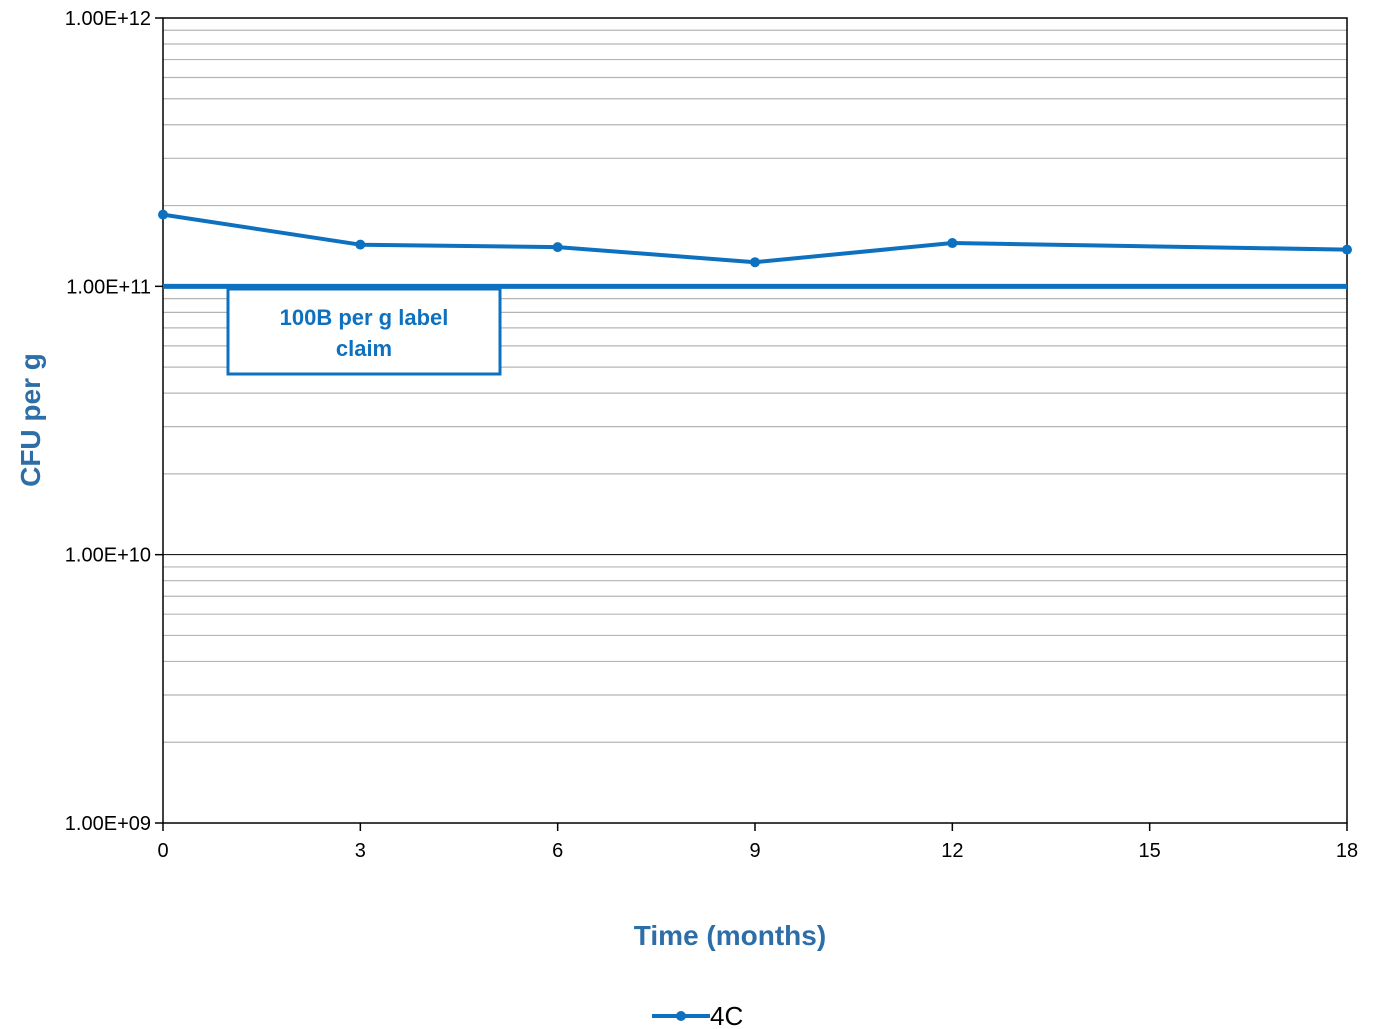  What do you see at coordinates (697, 1015) in the screenshot?
I see `legend: 4C` at bounding box center [697, 1015].